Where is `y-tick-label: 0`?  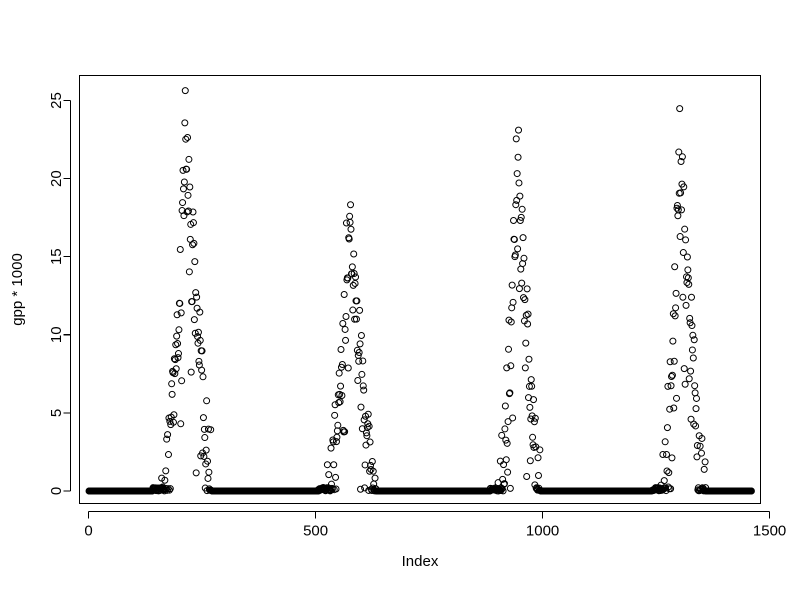
y-tick-label: 0 is located at coordinates (56, 491).